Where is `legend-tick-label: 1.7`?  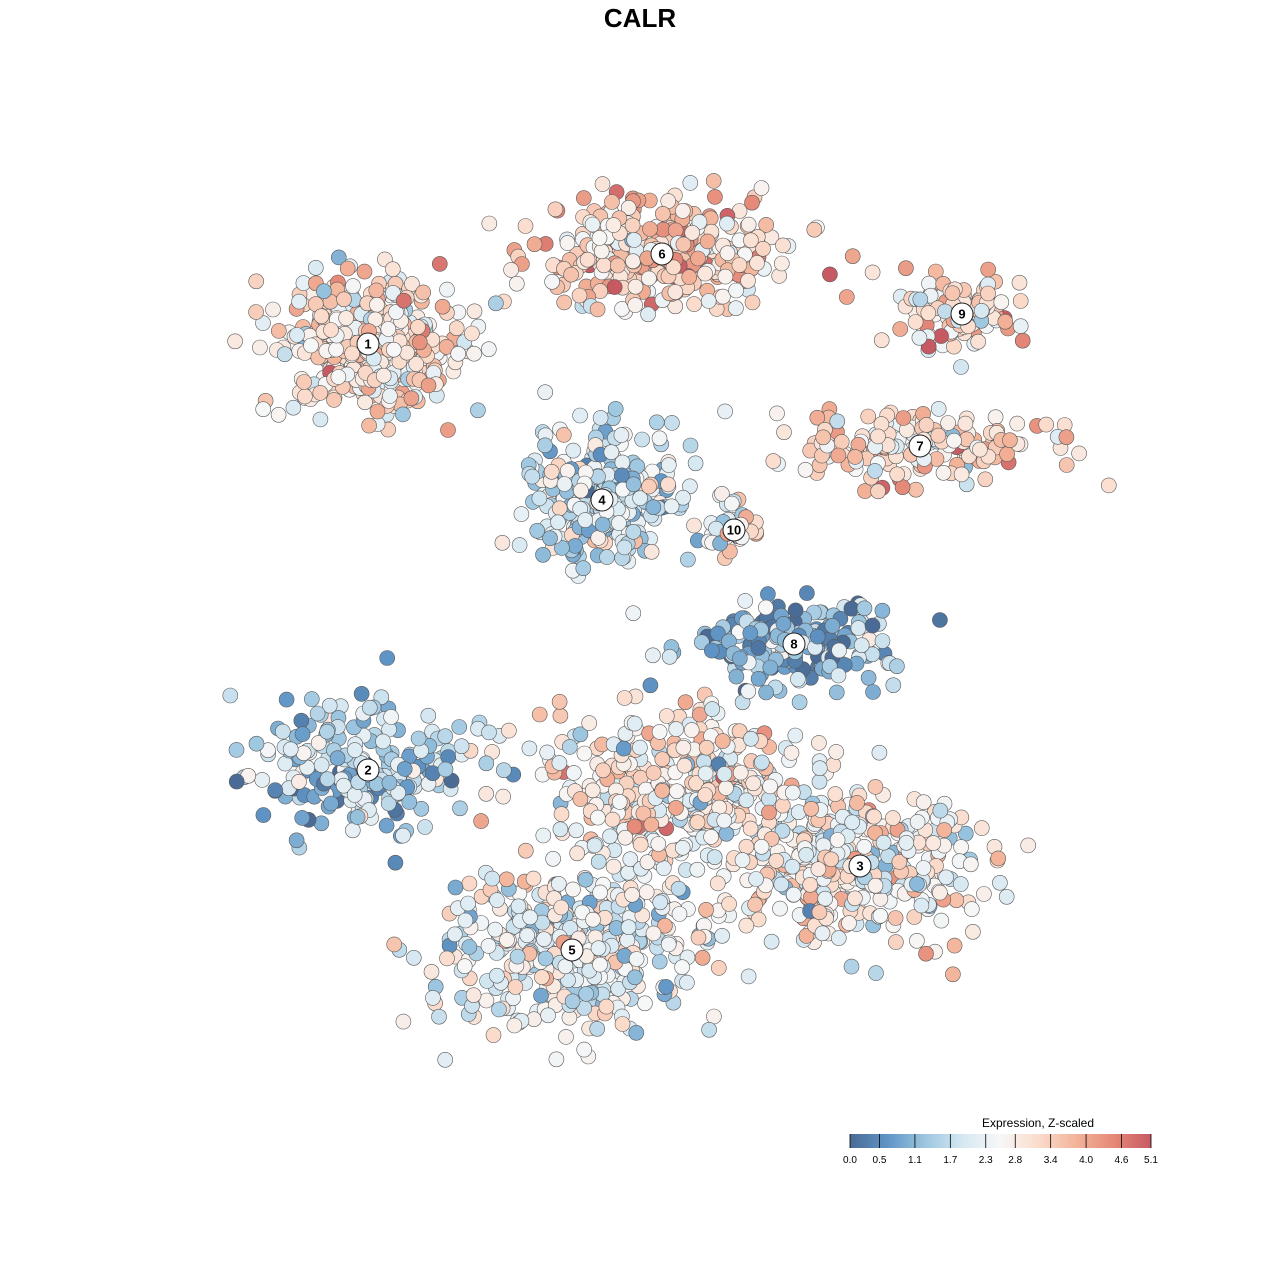 legend-tick-label: 1.7 is located at coordinates (950, 1160).